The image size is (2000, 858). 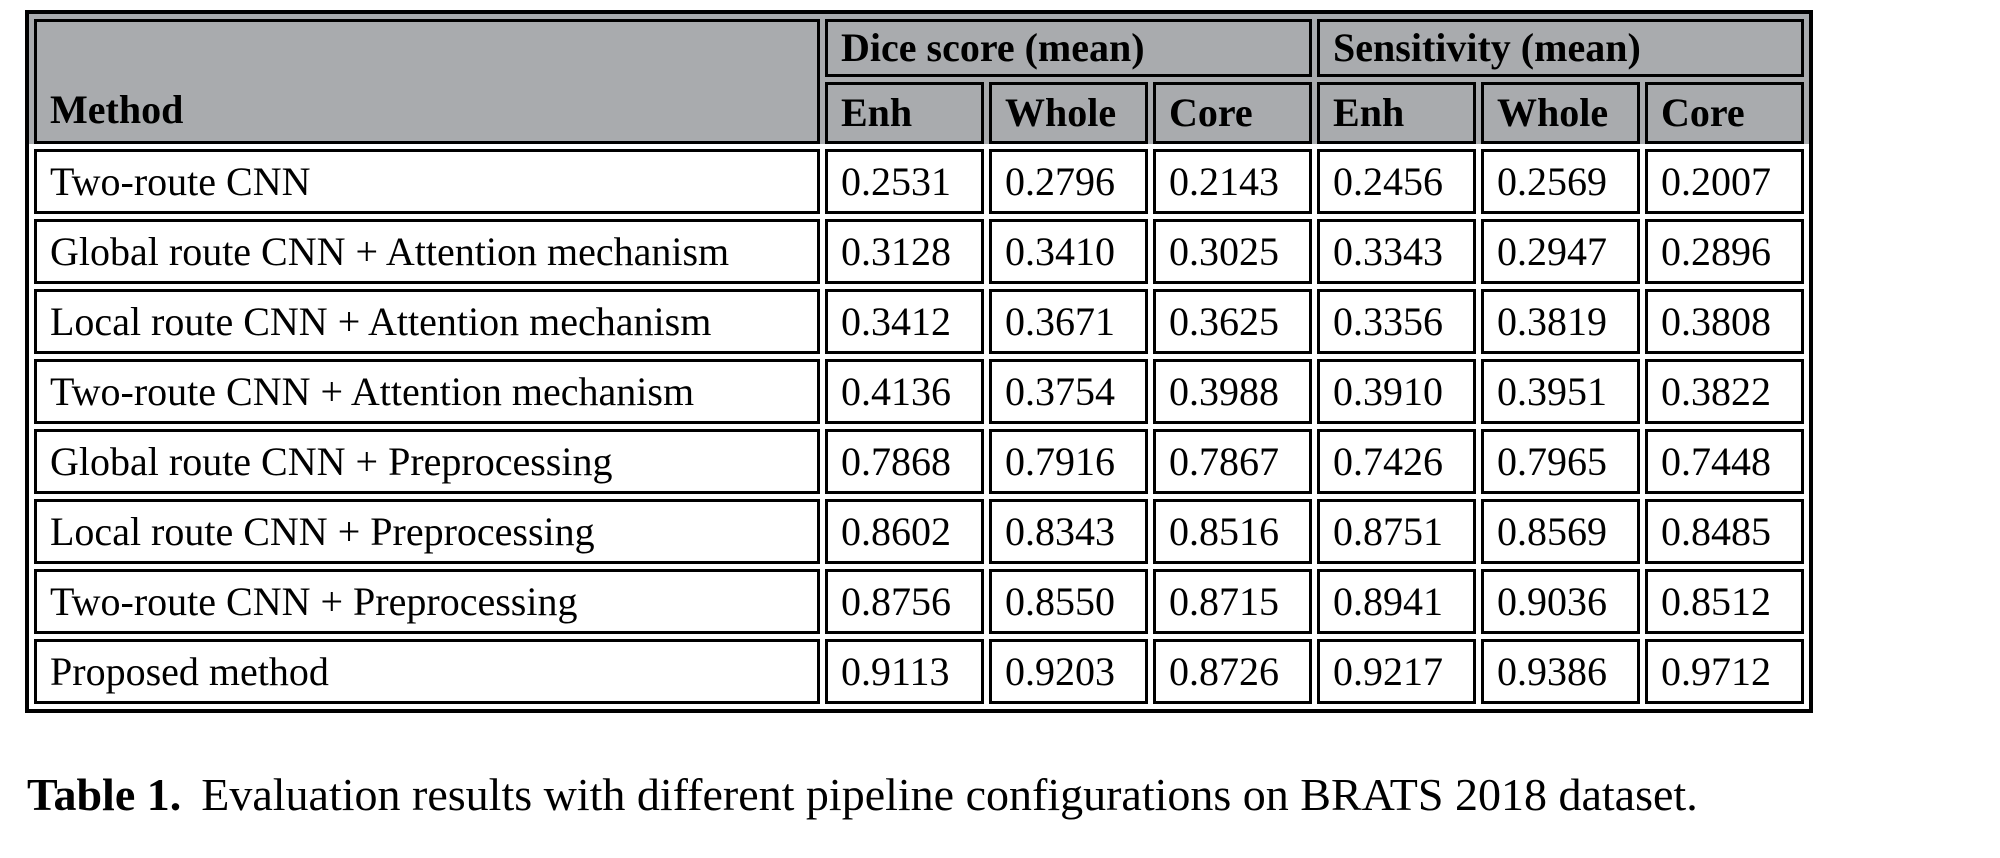 I want to click on value-cell: 0.2569, so click(x=1561, y=181).